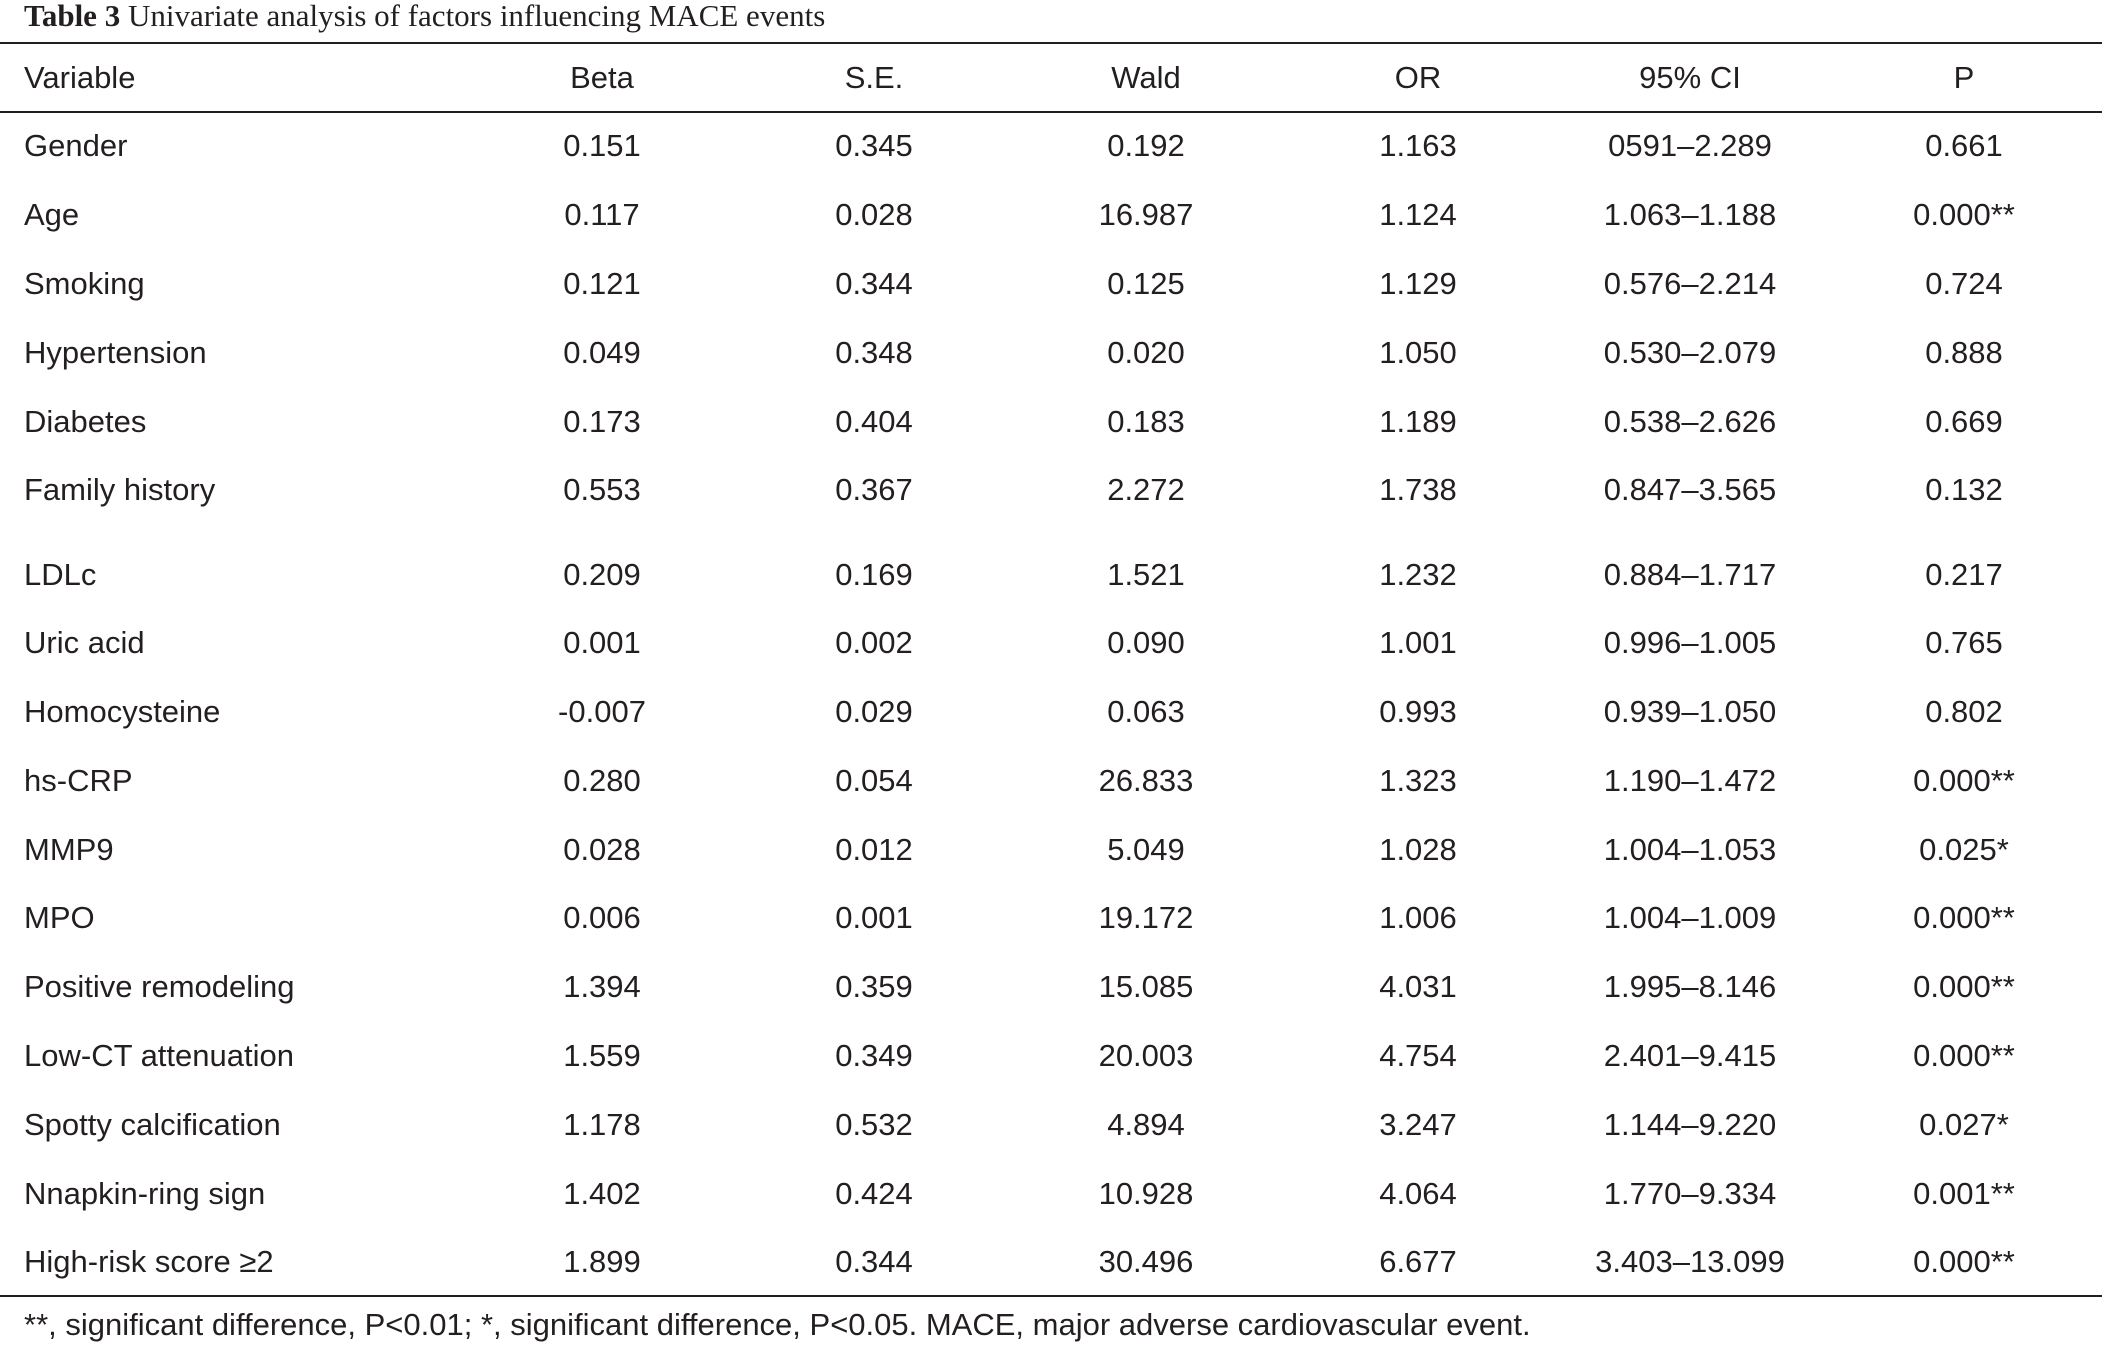  Describe the element at coordinates (122, 711) in the screenshot. I see `cell-variable: Homocysteine` at that location.